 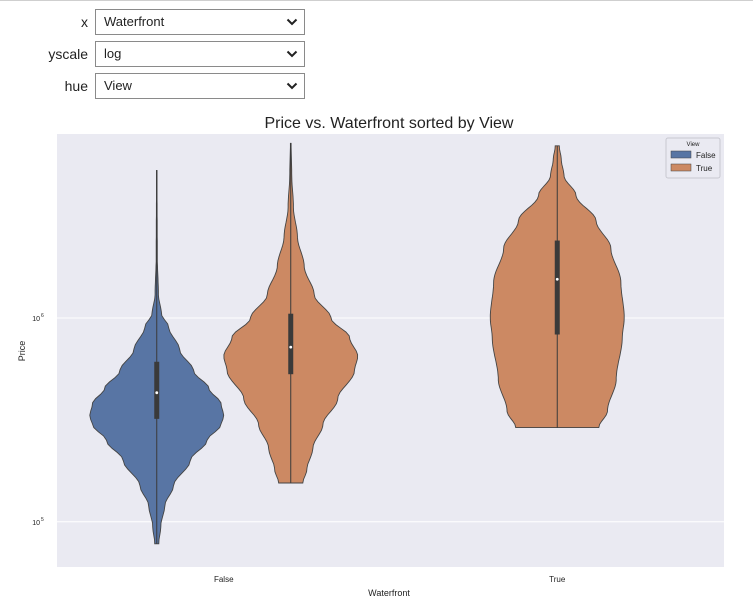 What do you see at coordinates (557, 287) in the screenshot?
I see `iqr-box-true-view-true` at bounding box center [557, 287].